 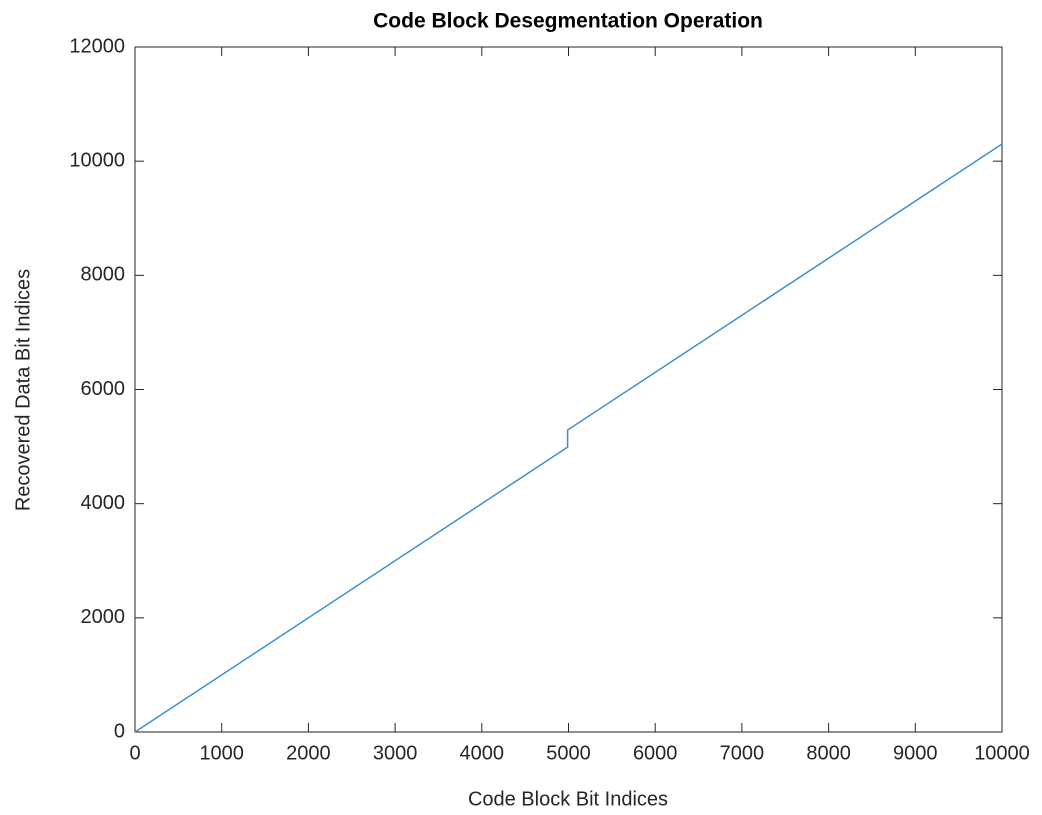 I want to click on chart-title: Code Block Desegmentation Operation, so click(x=568, y=21).